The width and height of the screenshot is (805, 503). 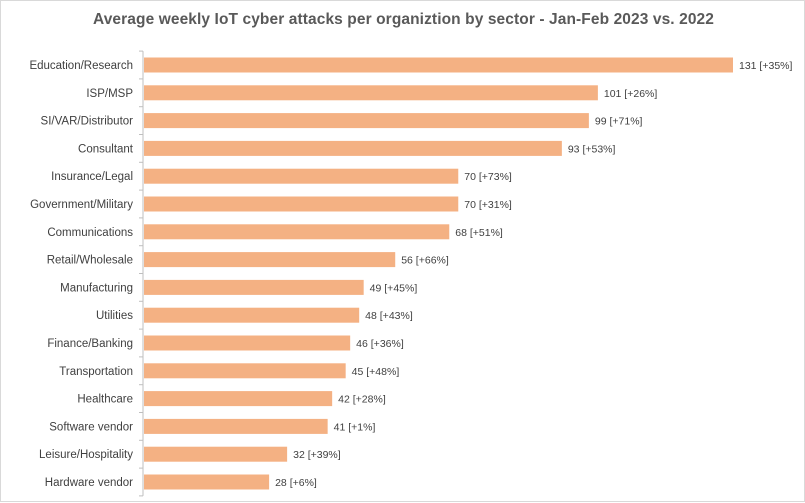 What do you see at coordinates (81, 205) in the screenshot?
I see `category-label: Government/Military` at bounding box center [81, 205].